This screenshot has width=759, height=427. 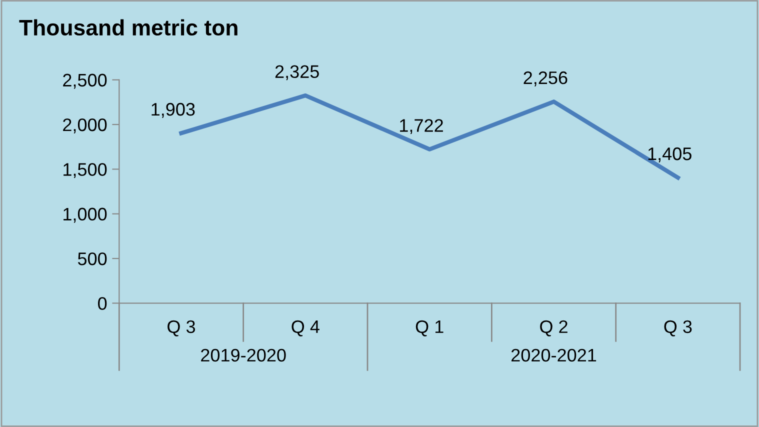 I want to click on x-tick-label: Q 1, so click(x=430, y=328).